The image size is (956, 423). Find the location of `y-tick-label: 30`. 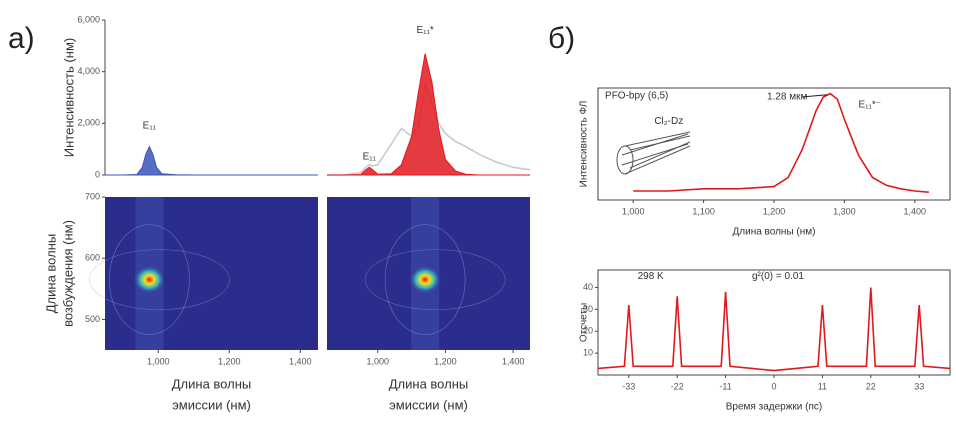

y-tick-label: 30 is located at coordinates (588, 309).